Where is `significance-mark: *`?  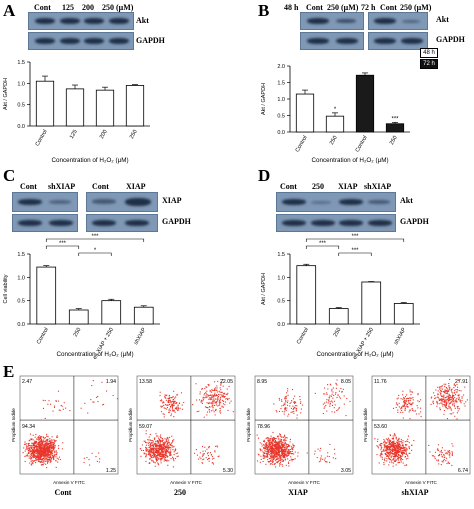
significance-mark: * is located at coordinates (335, 110).